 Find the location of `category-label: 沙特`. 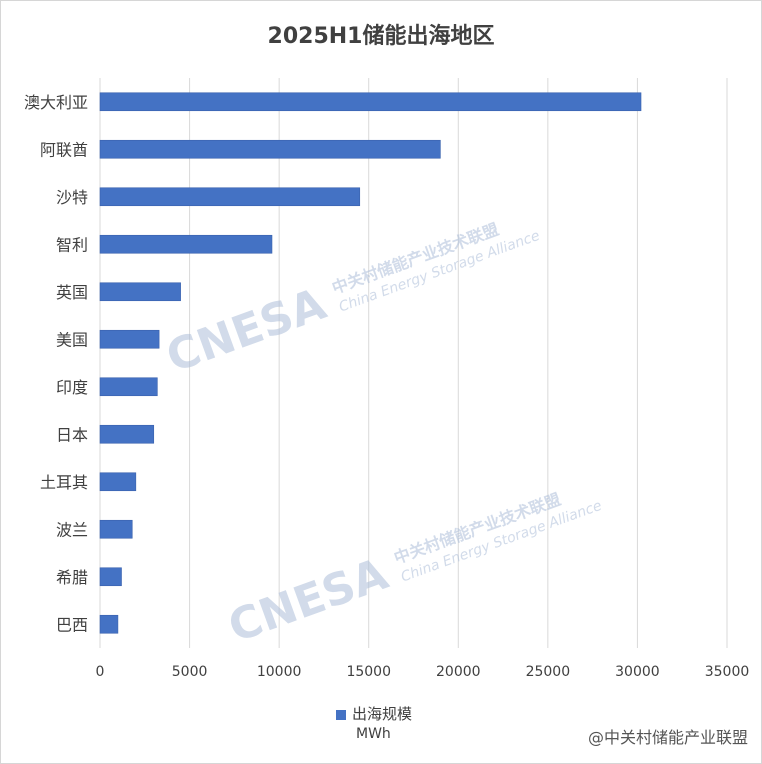

category-label: 沙特 is located at coordinates (72, 197).